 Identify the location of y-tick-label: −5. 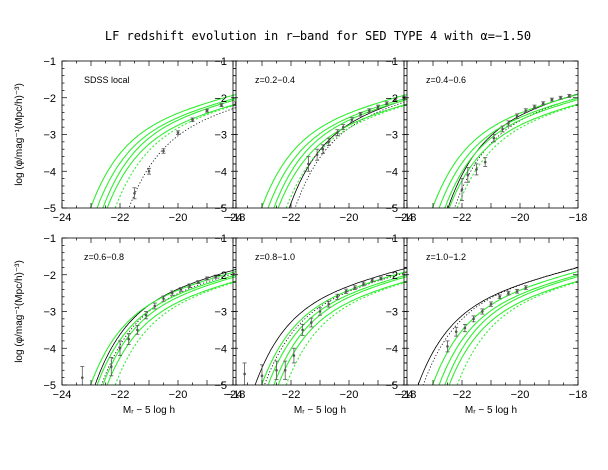
(49, 209).